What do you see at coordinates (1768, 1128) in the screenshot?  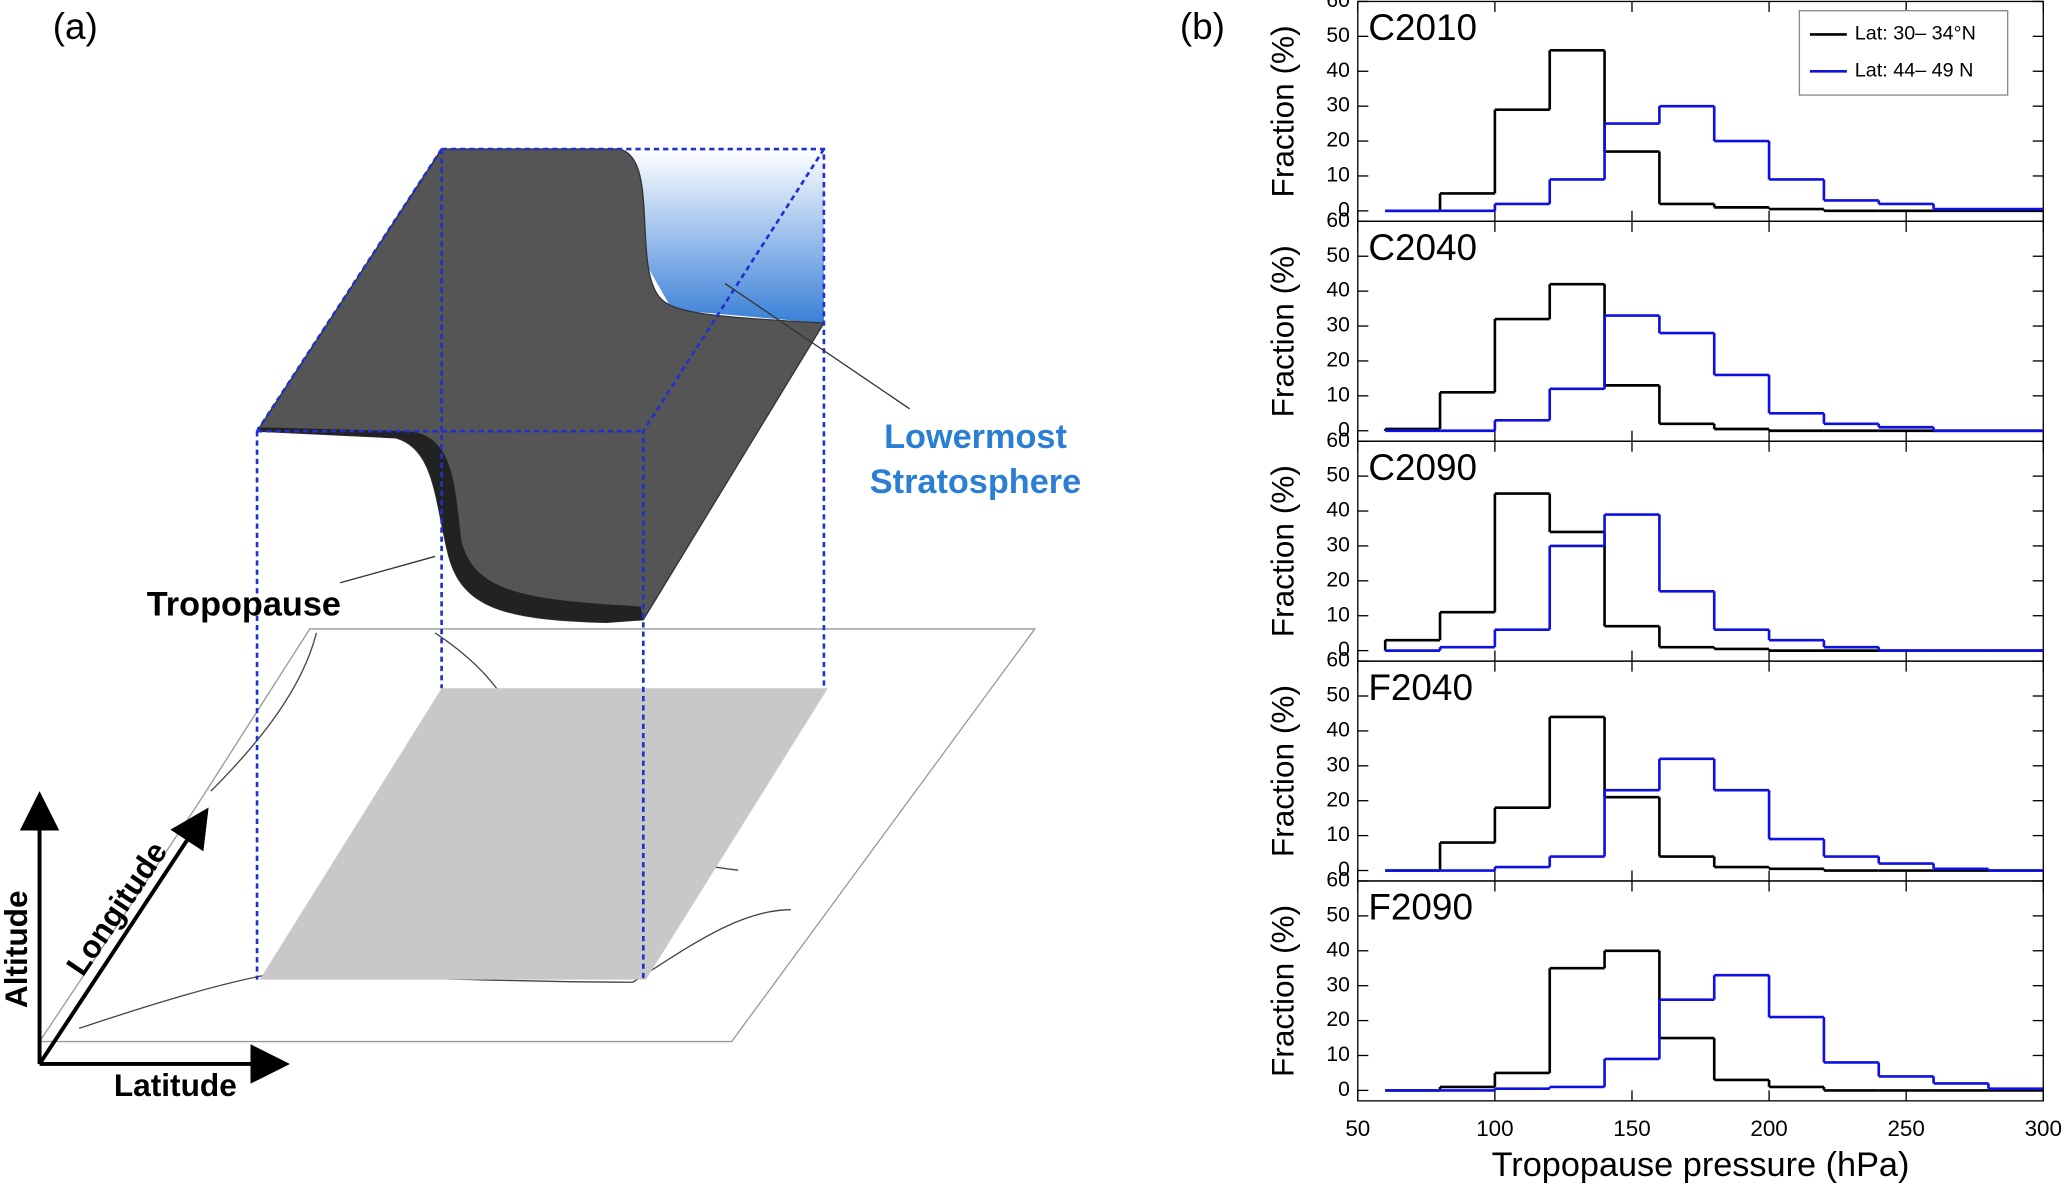 I see `x-tick-label: 200` at bounding box center [1768, 1128].